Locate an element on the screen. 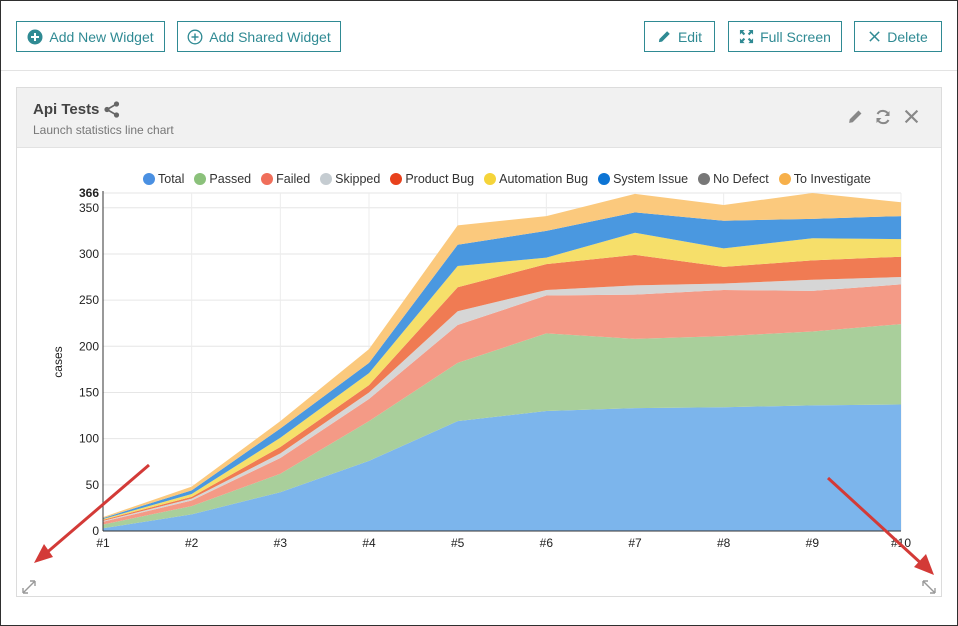 This screenshot has width=958, height=626. legend-label: Passed is located at coordinates (230, 179).